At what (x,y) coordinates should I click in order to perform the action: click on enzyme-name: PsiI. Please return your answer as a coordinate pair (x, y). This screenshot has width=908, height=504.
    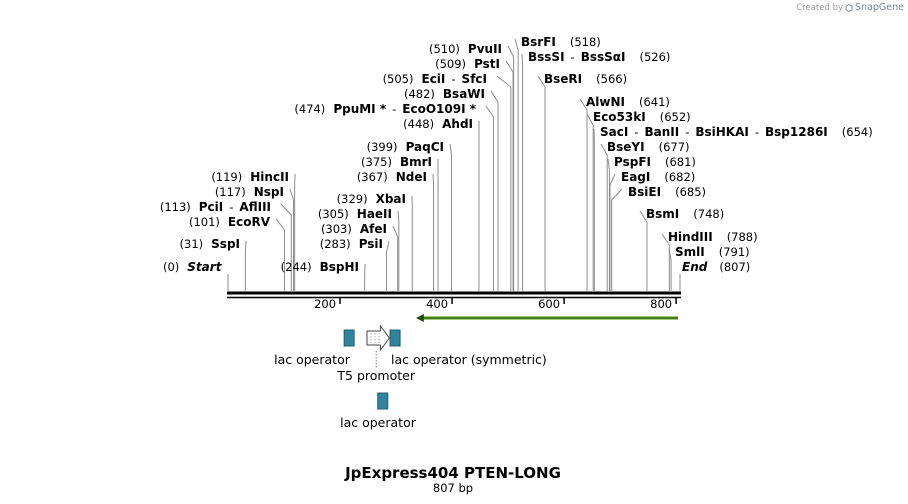
    Looking at the image, I should click on (371, 244).